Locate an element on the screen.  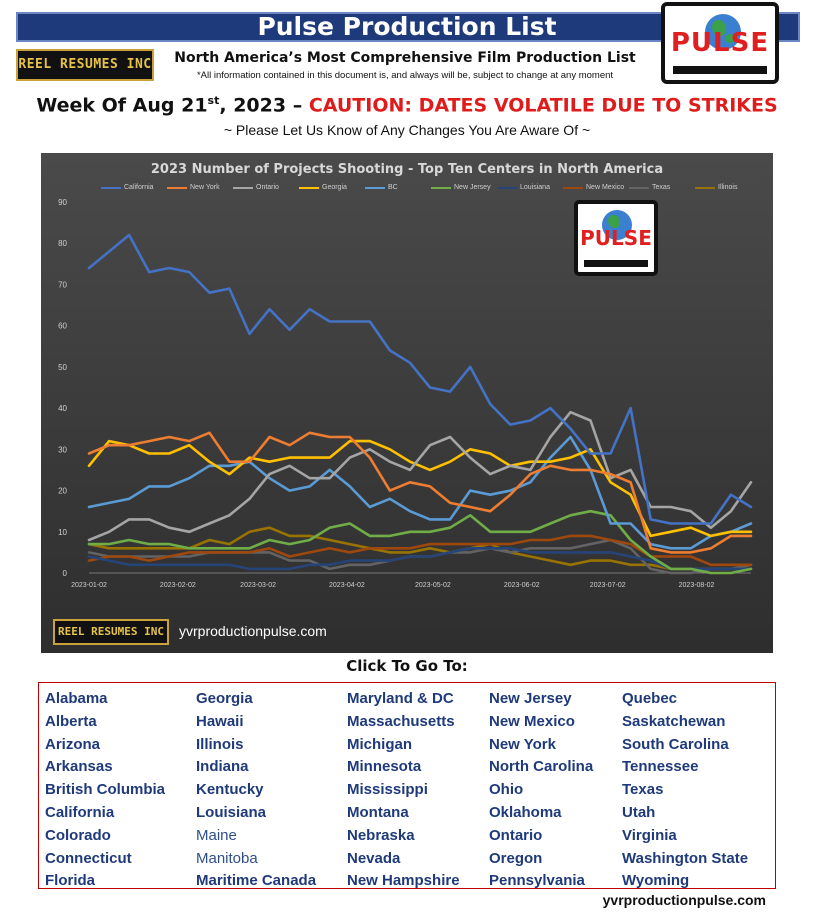
link-georgia: Georgia is located at coordinates (224, 698).